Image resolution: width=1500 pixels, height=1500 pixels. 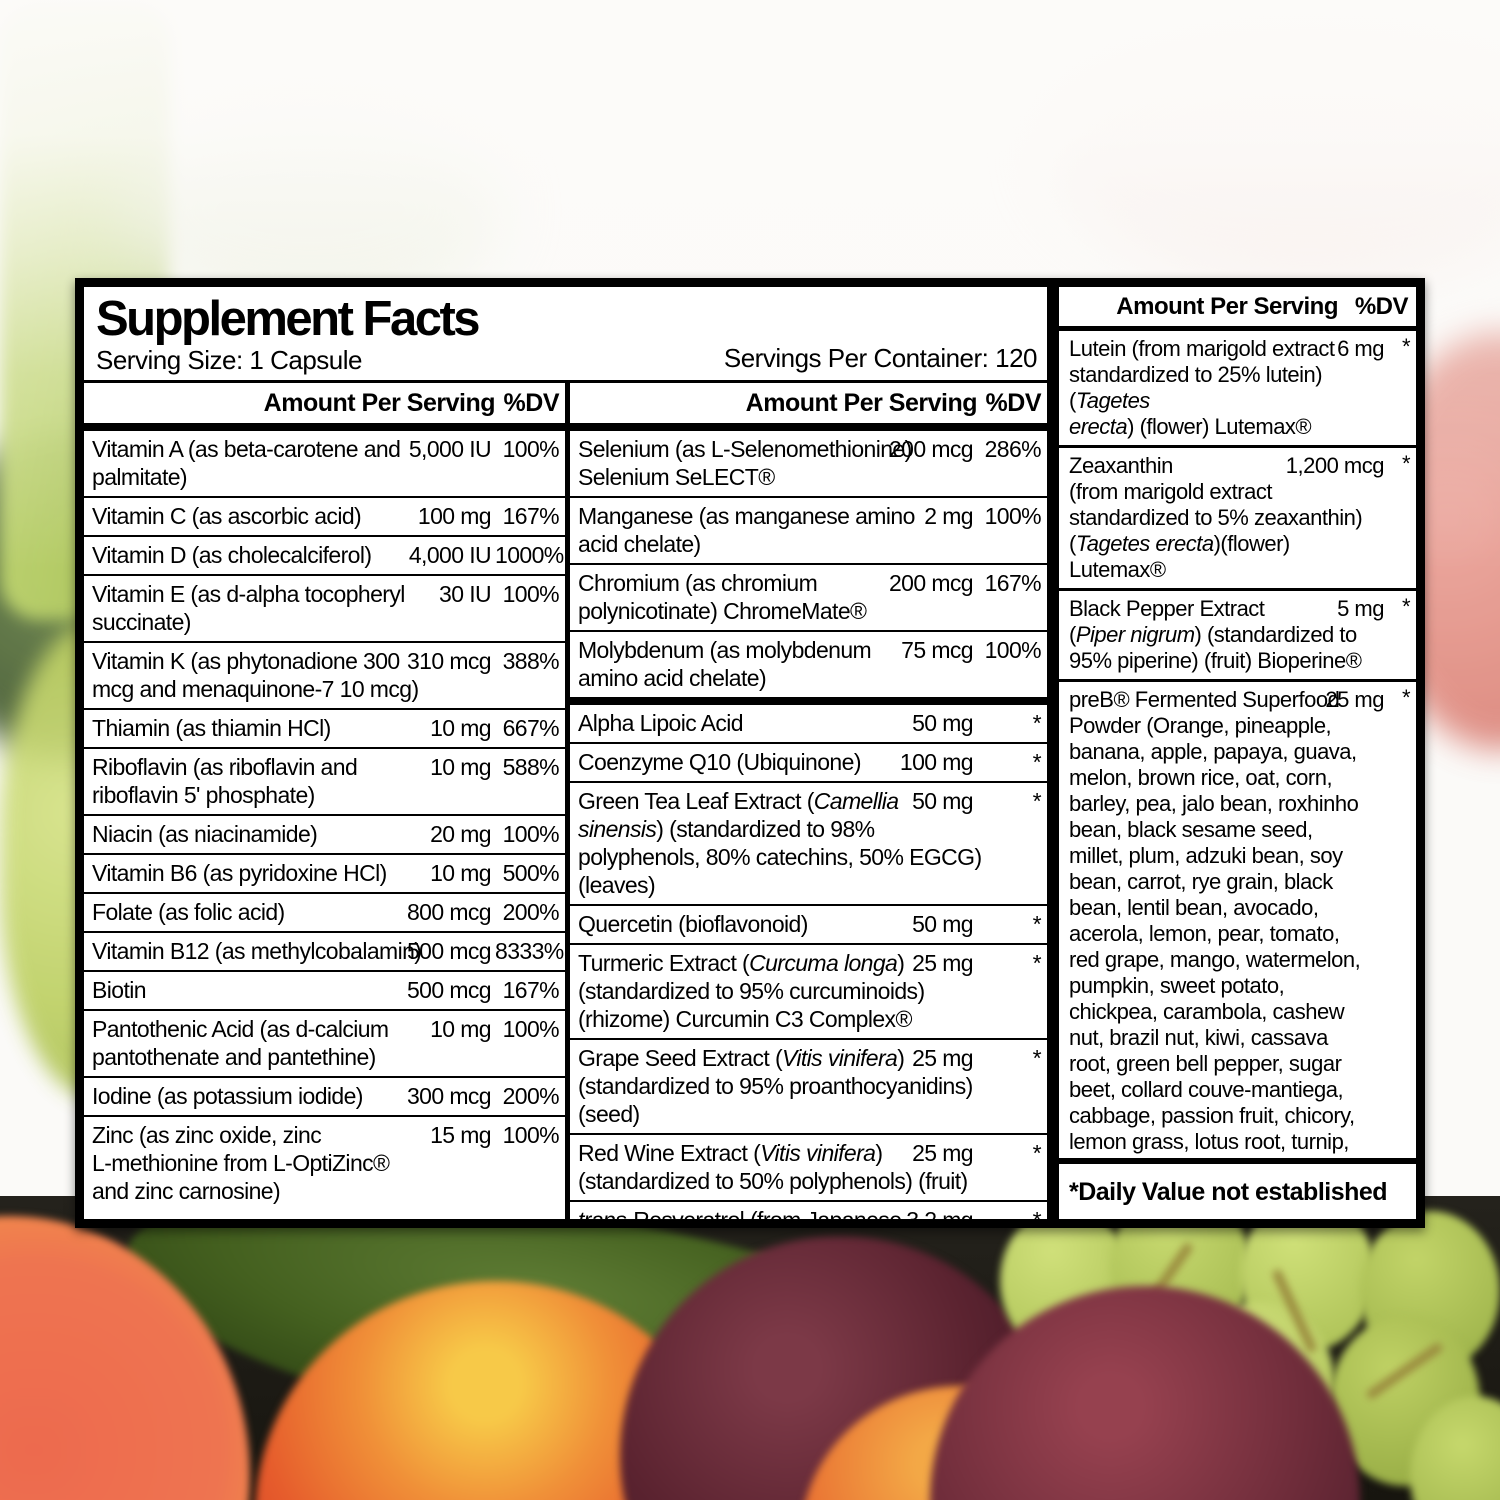 I want to click on nutrient-row: Vitamin B6 (as pyridoxine HCl) 10 mg 500%, so click(x=324, y=872).